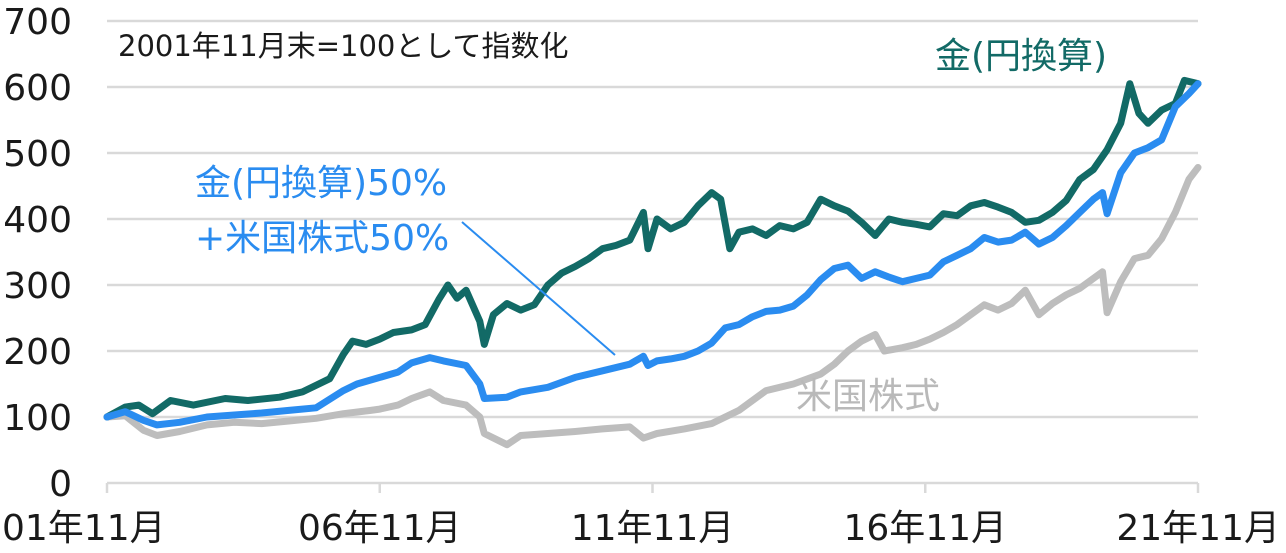 The height and width of the screenshot is (553, 1286). Describe the element at coordinates (37, 352) in the screenshot. I see `y-tick-label: 200` at that location.